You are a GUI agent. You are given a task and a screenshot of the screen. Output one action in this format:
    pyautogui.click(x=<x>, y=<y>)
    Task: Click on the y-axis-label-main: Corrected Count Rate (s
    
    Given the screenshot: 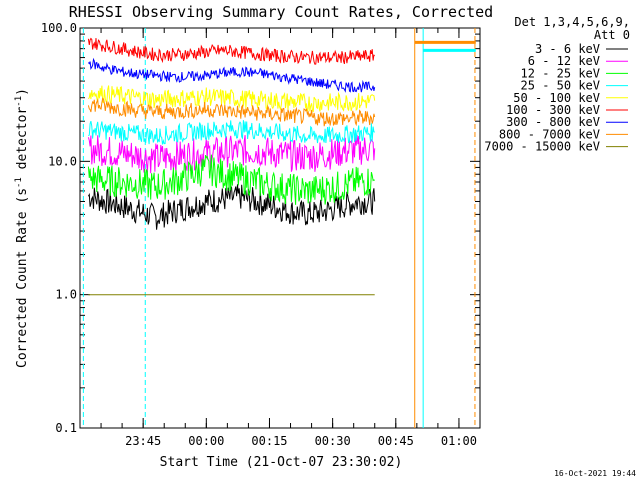 What is the action you would take?
    pyautogui.click(x=22, y=278)
    